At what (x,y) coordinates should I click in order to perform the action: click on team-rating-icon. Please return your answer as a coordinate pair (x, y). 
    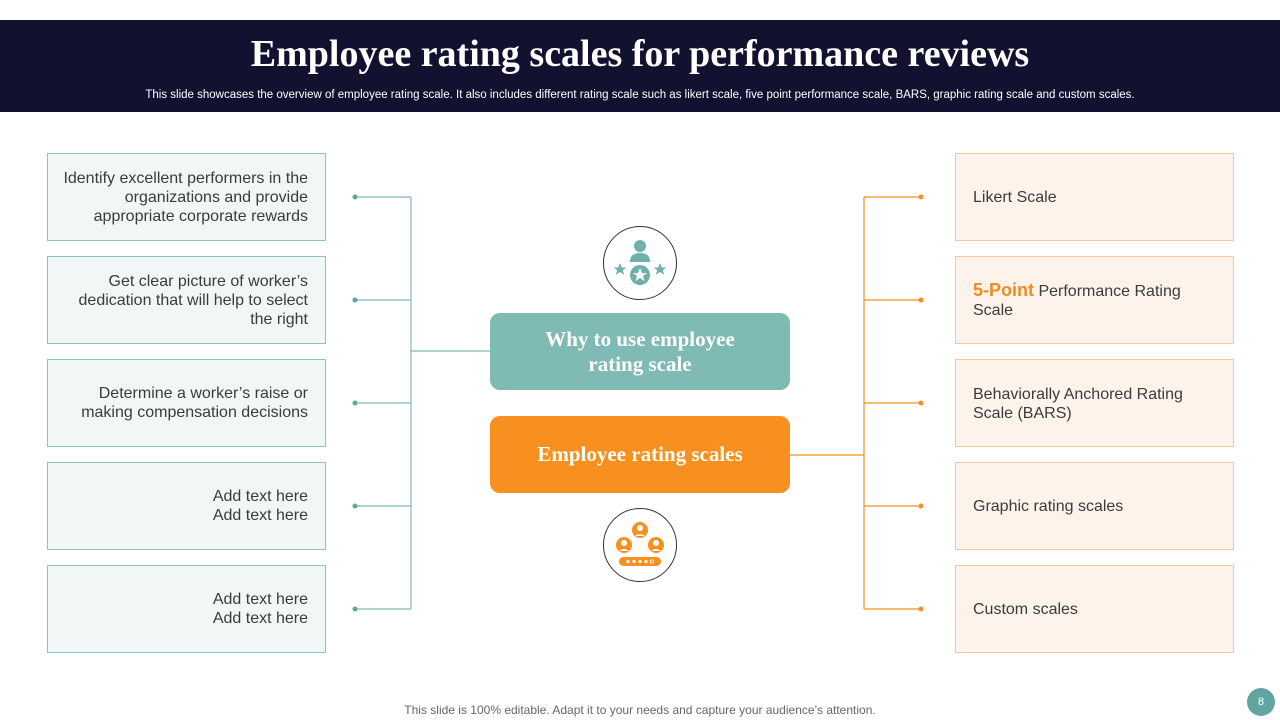
    Looking at the image, I should click on (640, 545).